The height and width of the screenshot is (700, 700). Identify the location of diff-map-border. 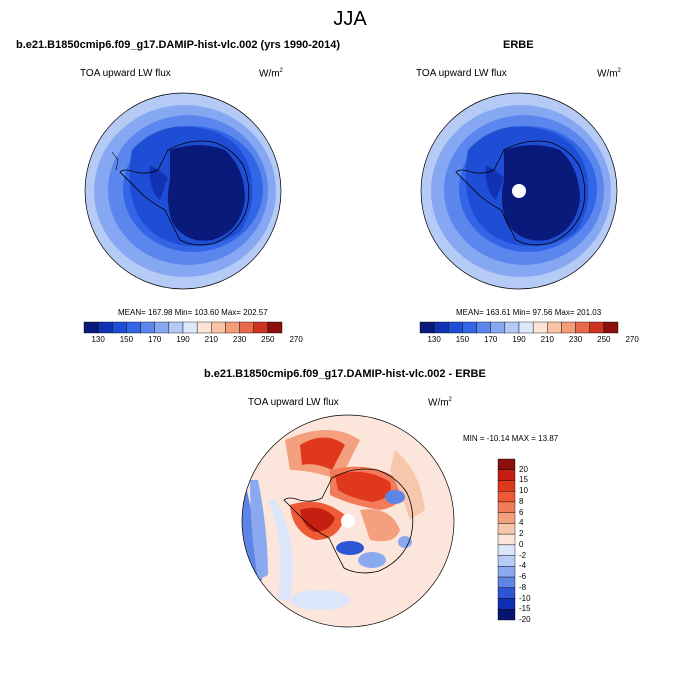
(348, 521).